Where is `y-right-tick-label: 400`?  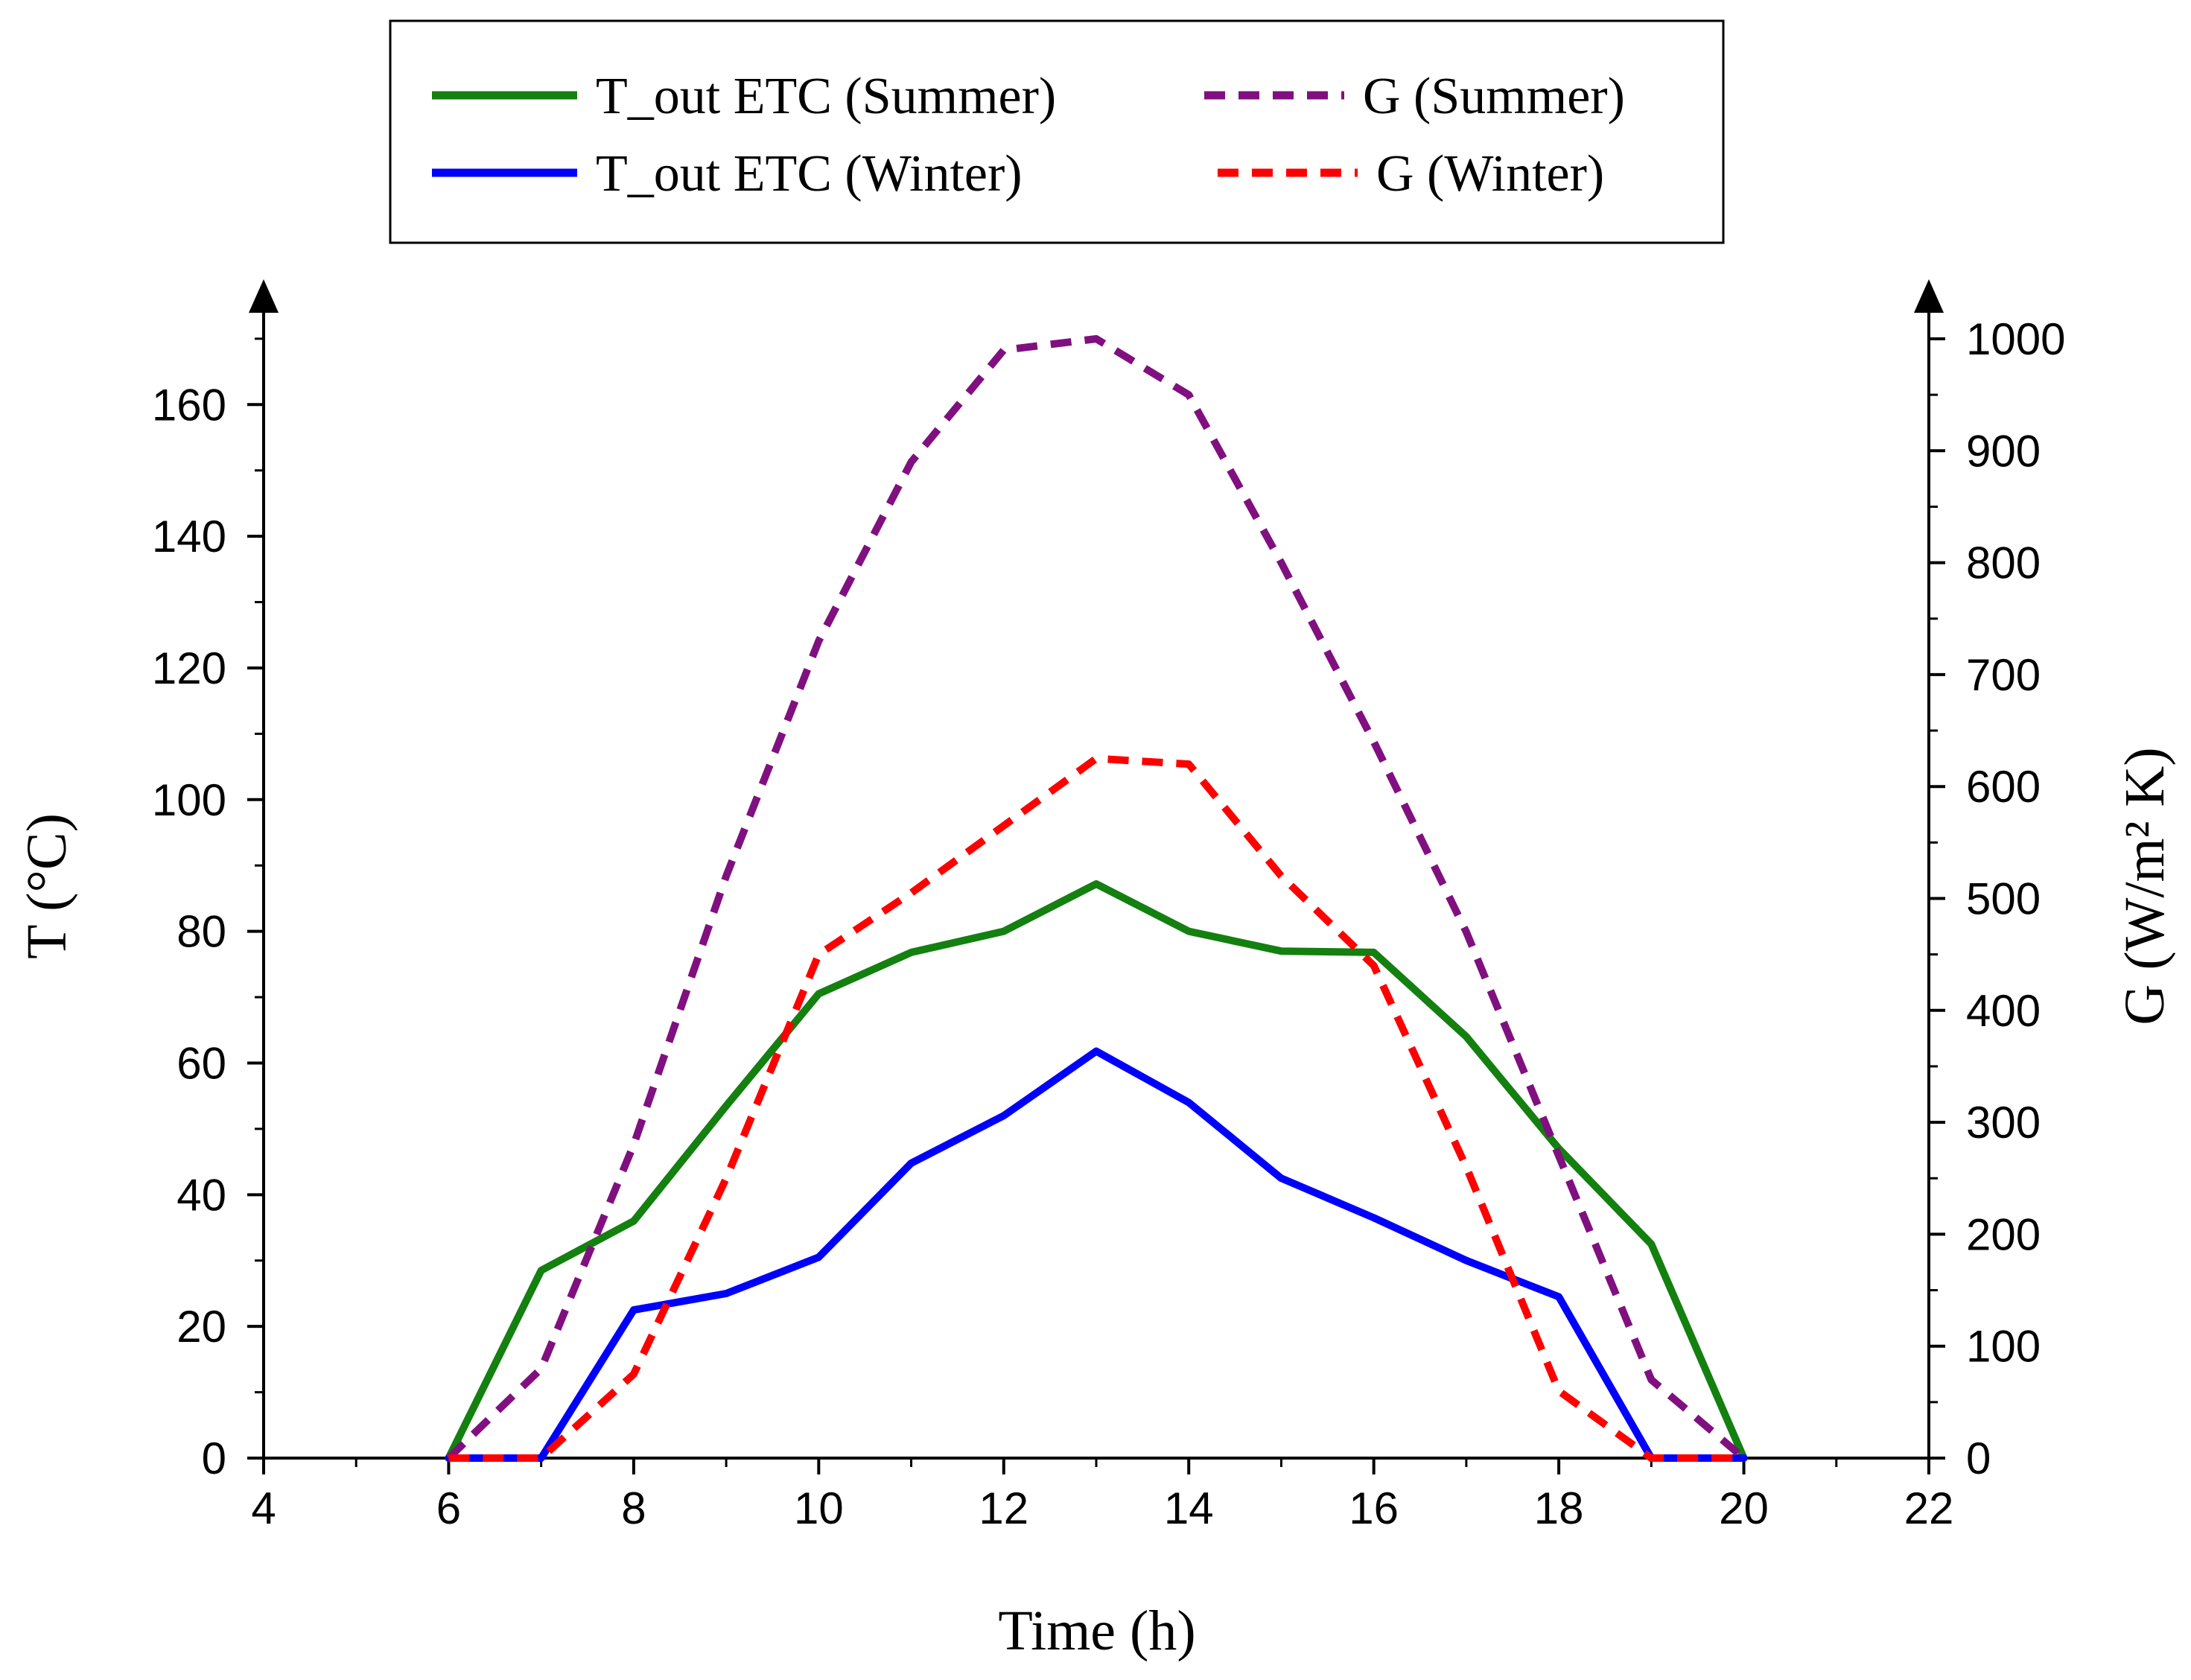
y-right-tick-label: 400 is located at coordinates (2003, 1011).